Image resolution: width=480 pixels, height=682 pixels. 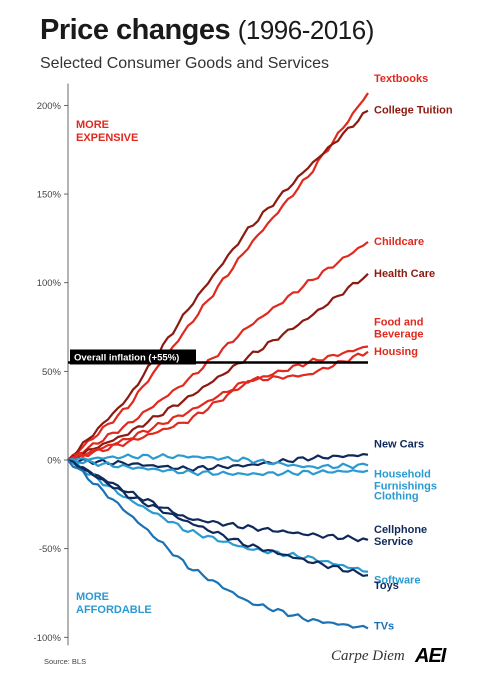 I want to click on series-line-food-and-beverage, so click(x=218, y=403).